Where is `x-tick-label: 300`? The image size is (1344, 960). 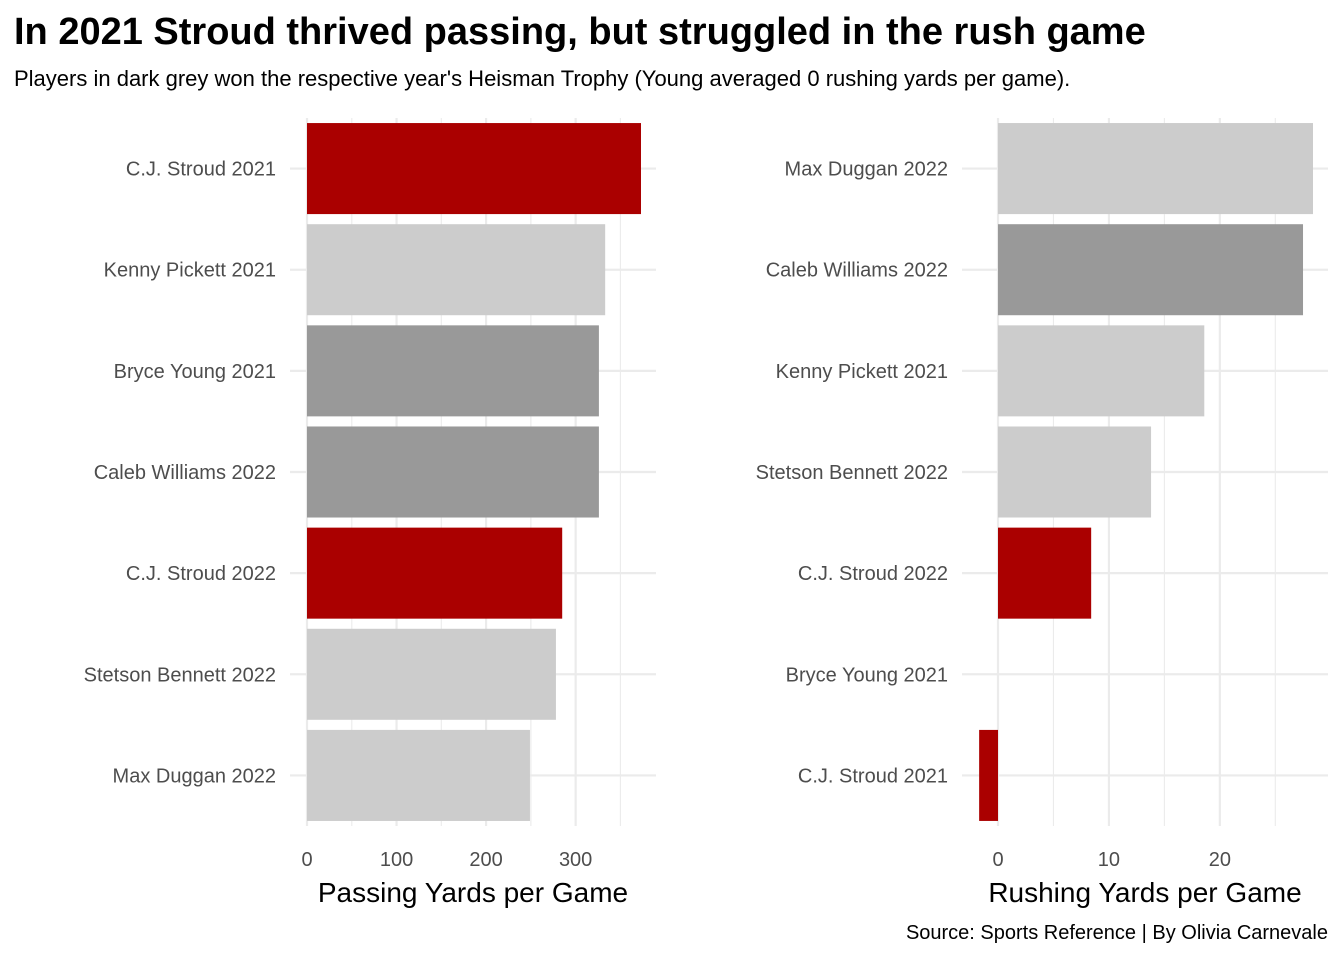
x-tick-label: 300 is located at coordinates (575, 860).